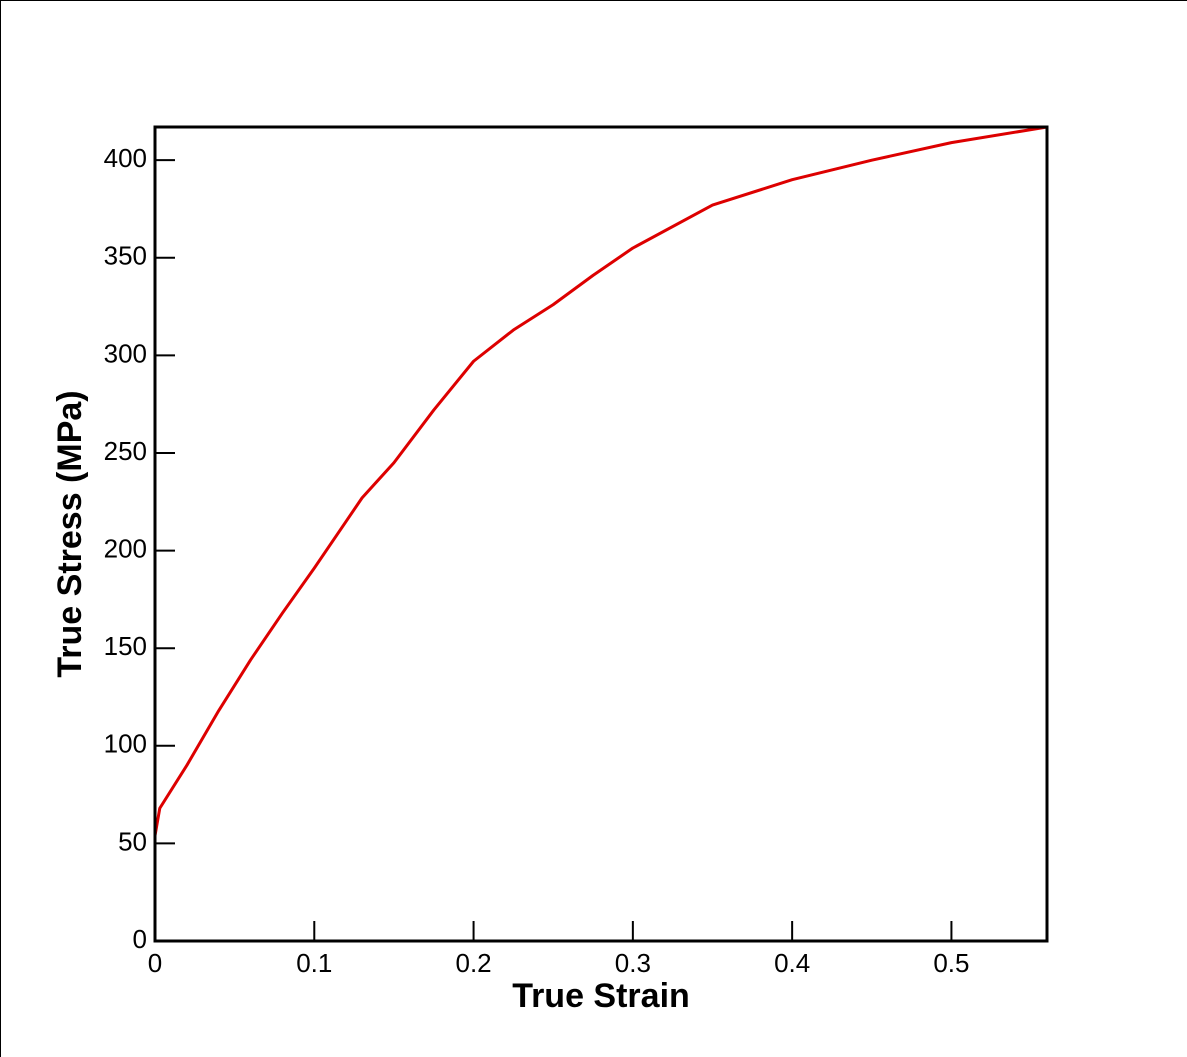 This screenshot has width=1187, height=1057. I want to click on y-tick-label: 150, so click(125, 646).